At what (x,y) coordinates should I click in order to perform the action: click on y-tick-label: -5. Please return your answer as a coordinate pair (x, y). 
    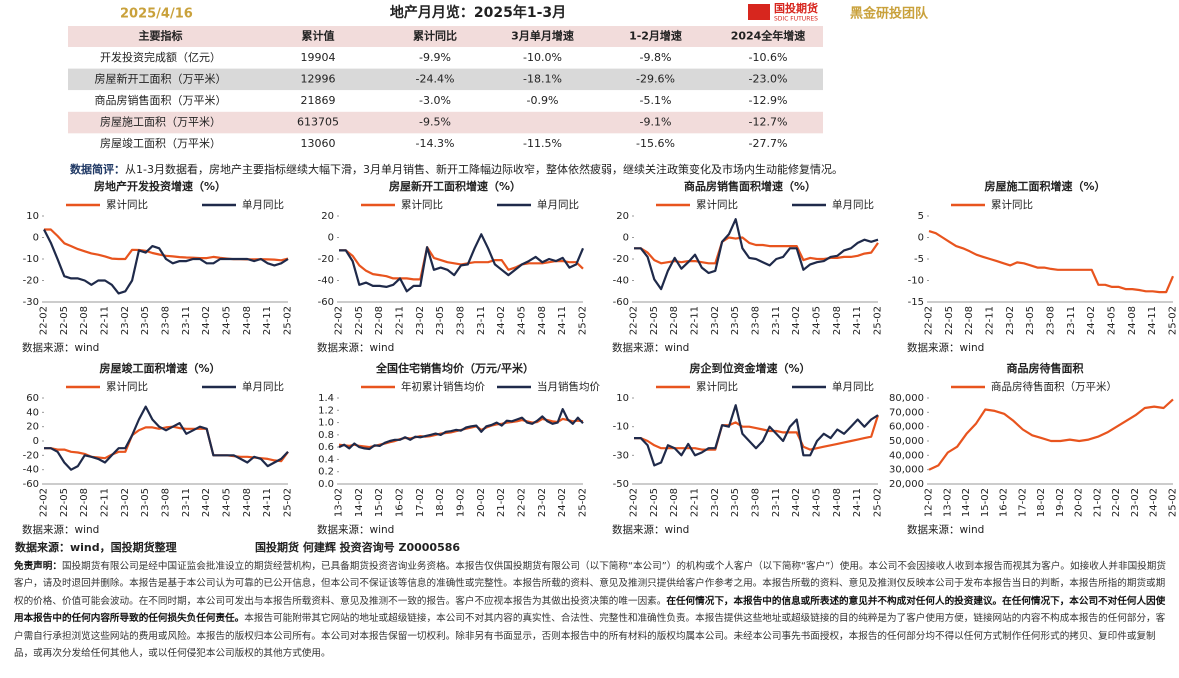
    Looking at the image, I should click on (919, 259).